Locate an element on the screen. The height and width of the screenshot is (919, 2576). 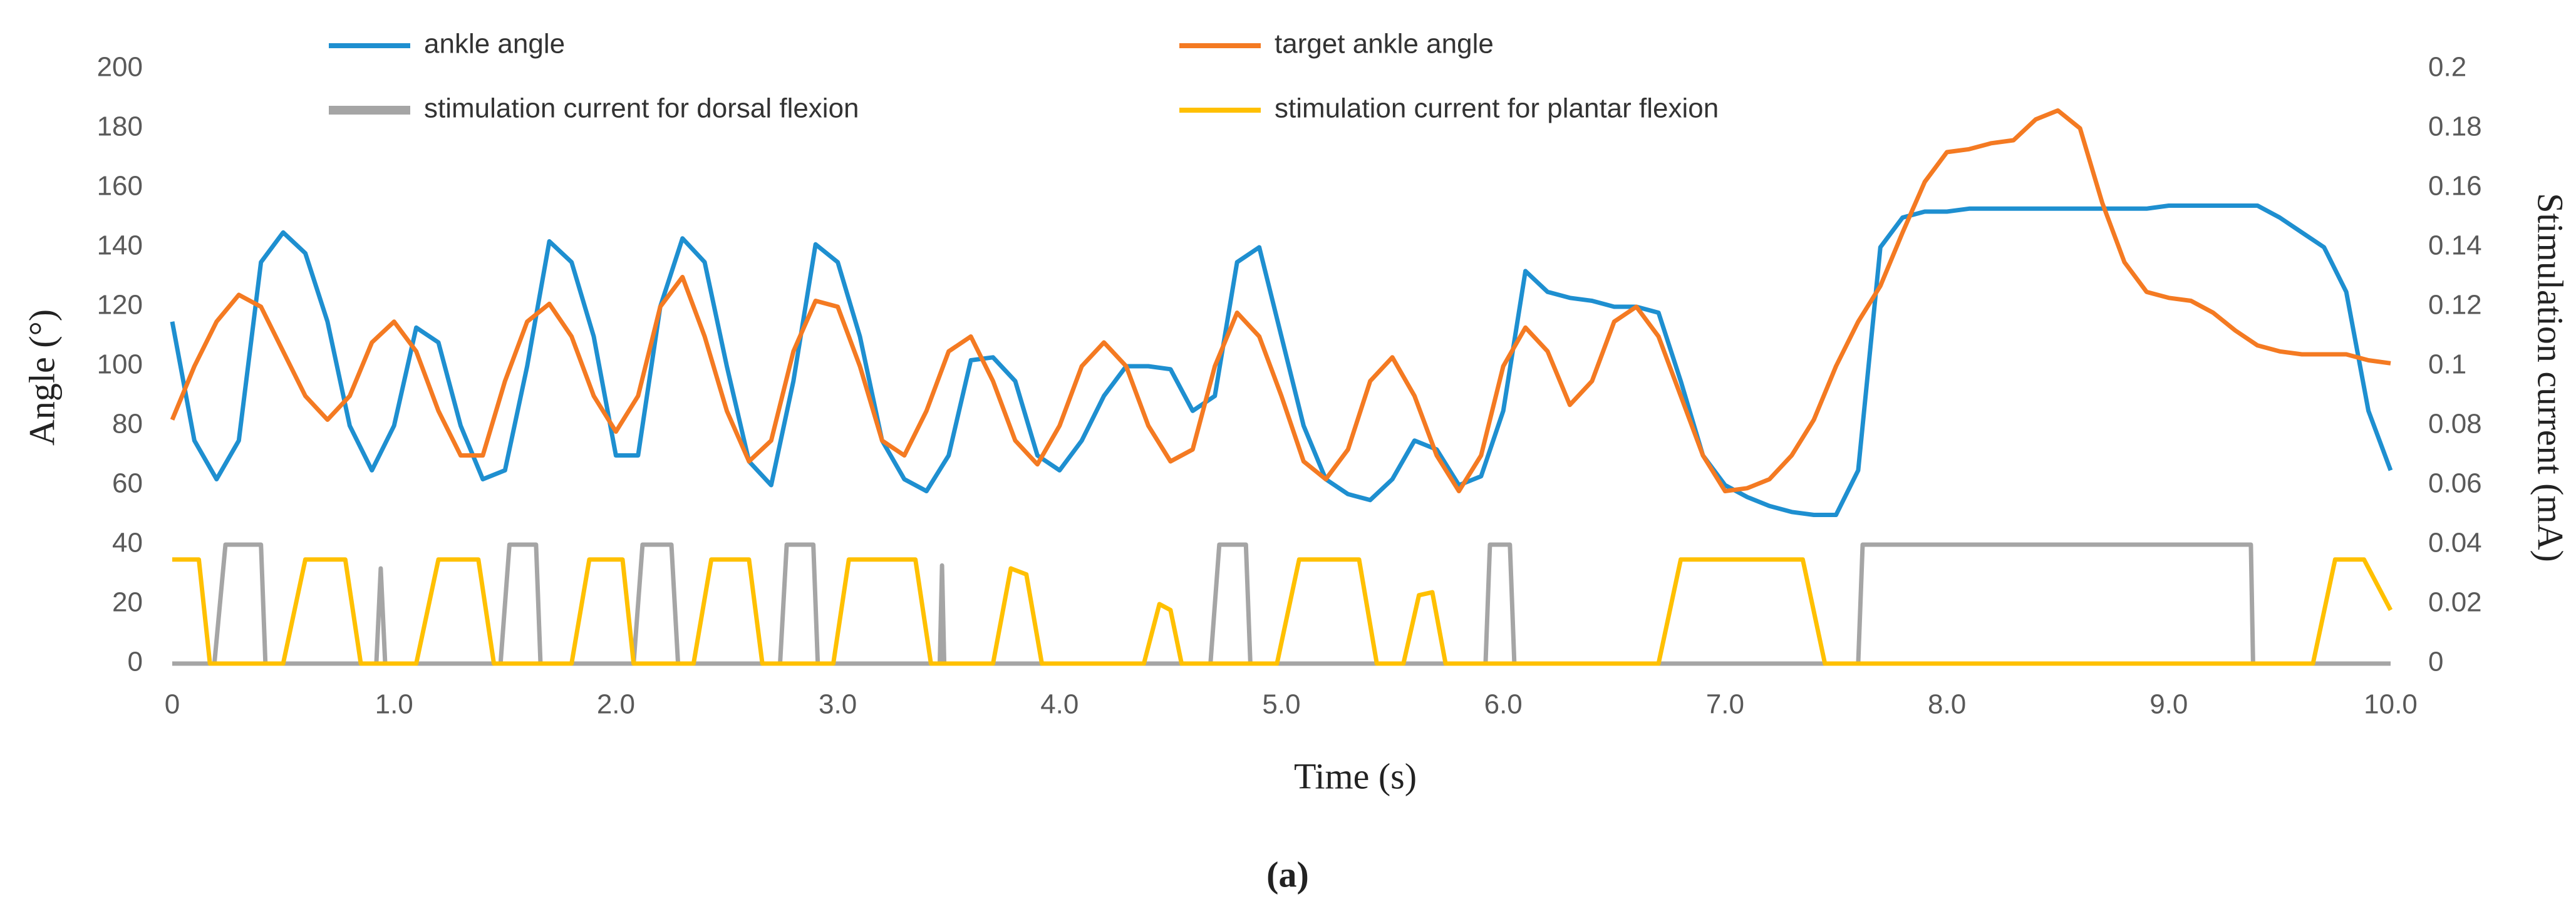
caption: (a) is located at coordinates (1287, 874).